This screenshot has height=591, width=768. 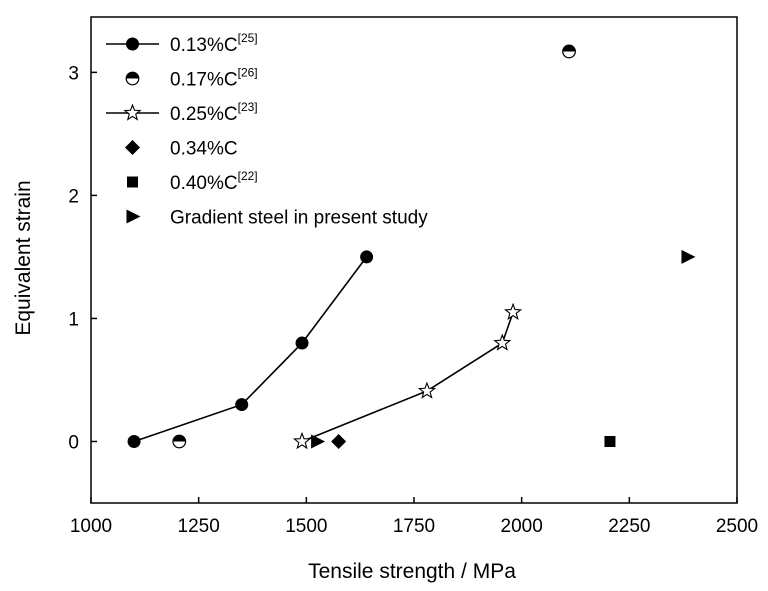 I want to click on x-axis: 1000 1250 1500 1750 2000 2250 2500, so click(x=414, y=517).